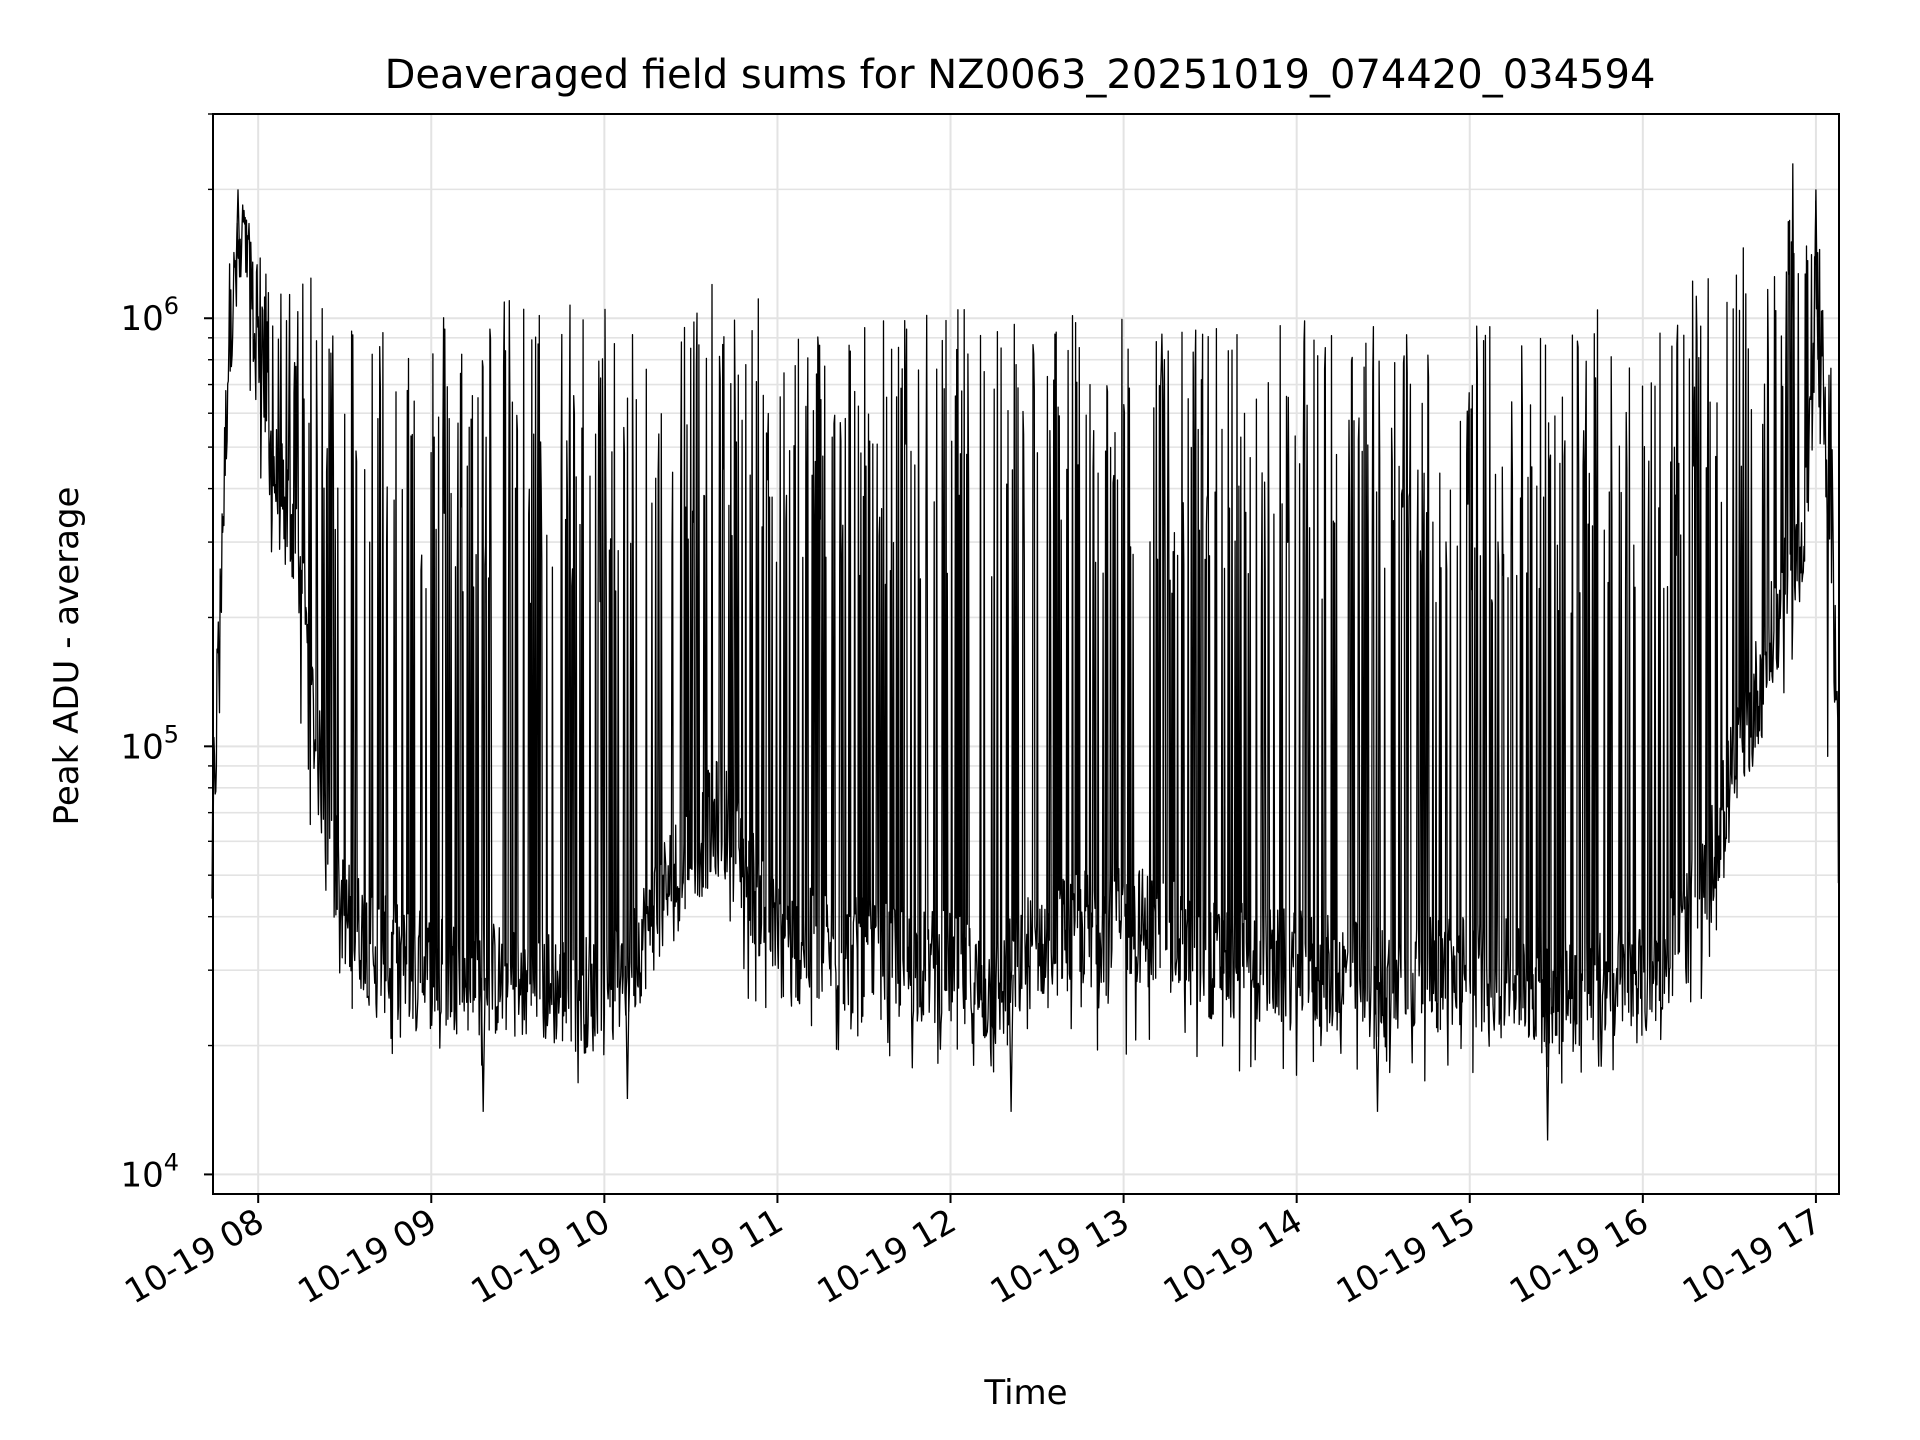  I want to click on y-tick-label: 10⁶, so click(149, 315).